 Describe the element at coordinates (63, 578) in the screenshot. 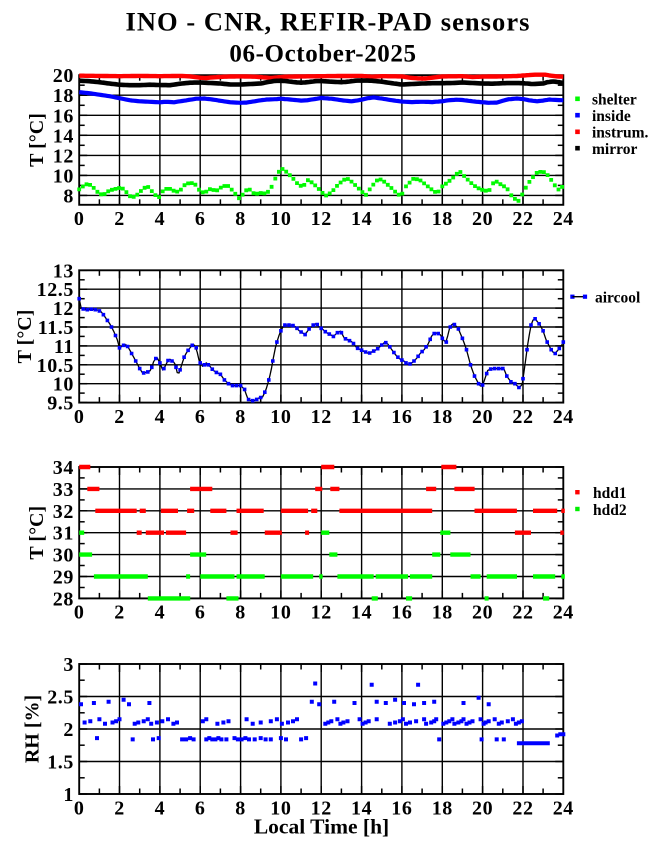

I see `svg-text: 29` at that location.